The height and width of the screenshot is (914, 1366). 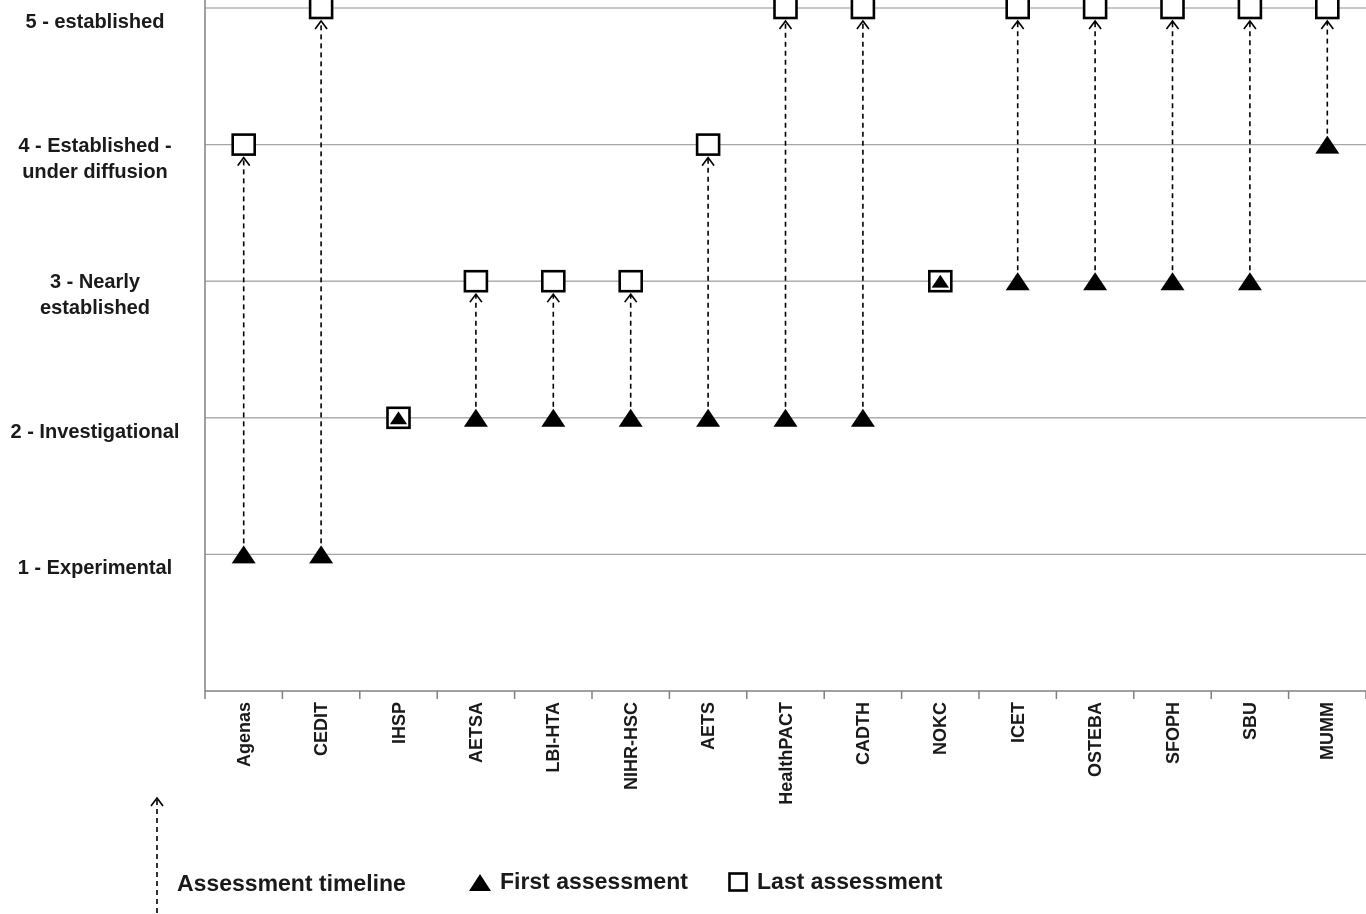 I want to click on y-tick-label: 4 - Established - under diffusion, so click(x=95, y=158).